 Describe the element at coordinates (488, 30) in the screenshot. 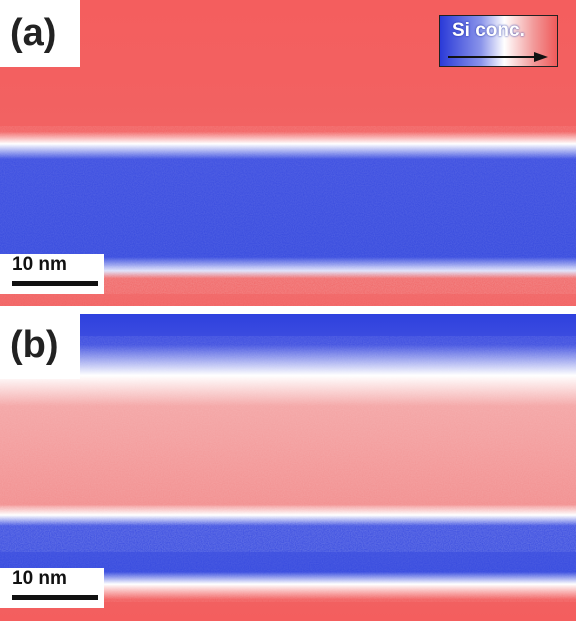

I see `legend-title: Si conc.` at that location.